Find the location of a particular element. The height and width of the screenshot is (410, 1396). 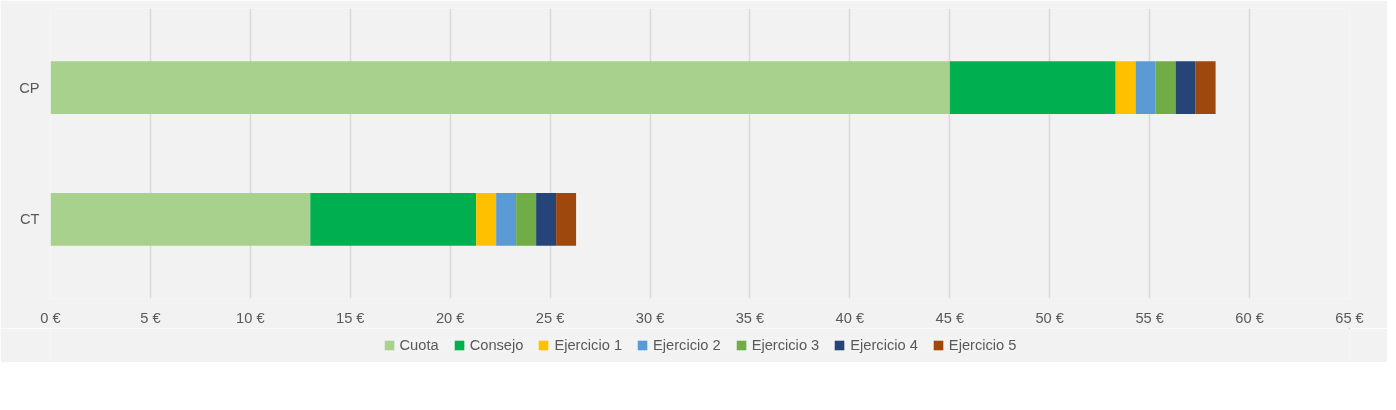

x-tick-label: 65 € is located at coordinates (1349, 317).